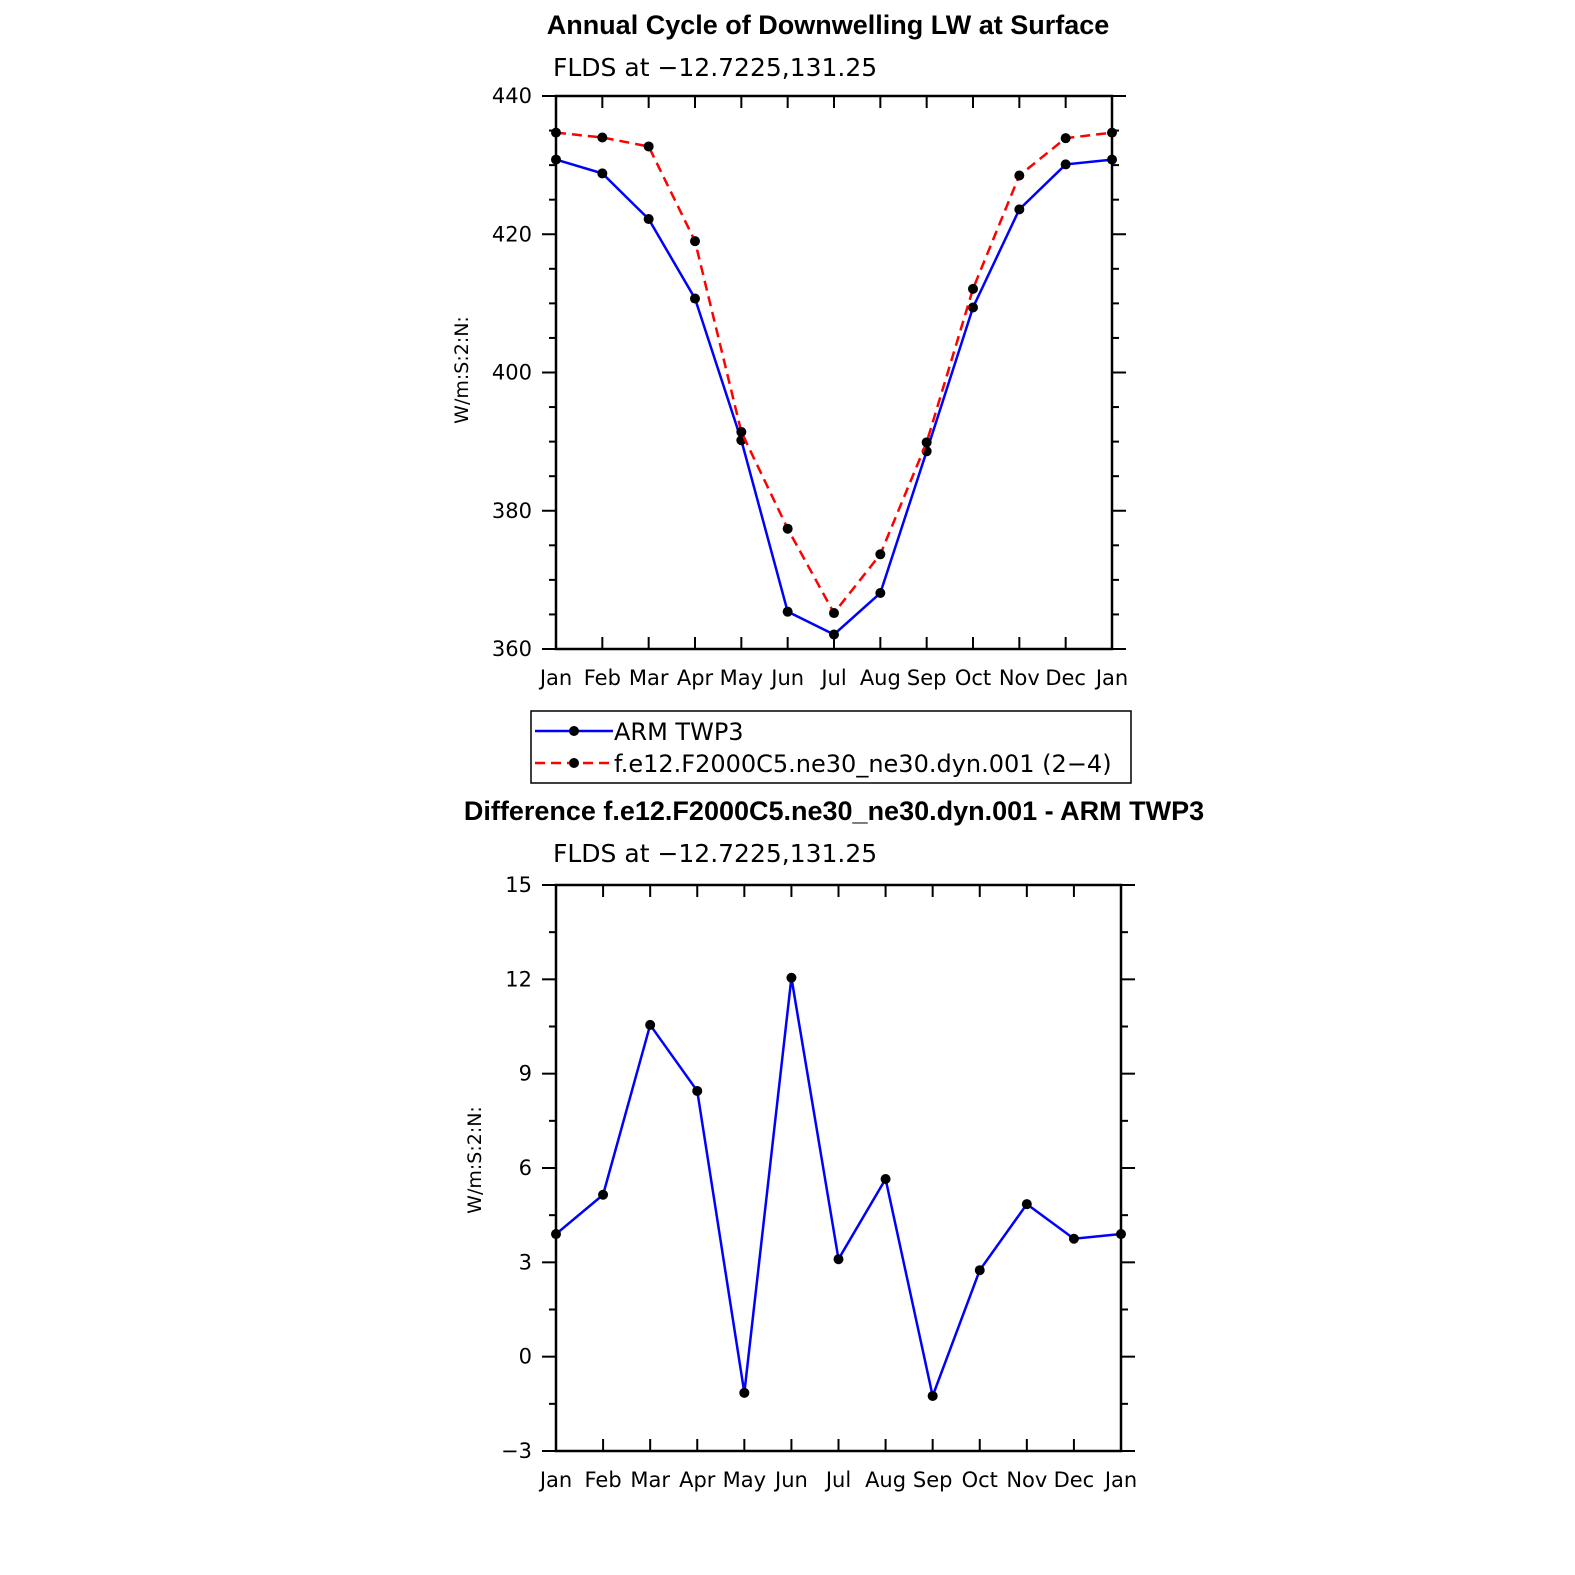 Image resolution: width=1575 pixels, height=1575 pixels. What do you see at coordinates (679, 732) in the screenshot?
I see `legend-label-arm: ARM TWP3` at bounding box center [679, 732].